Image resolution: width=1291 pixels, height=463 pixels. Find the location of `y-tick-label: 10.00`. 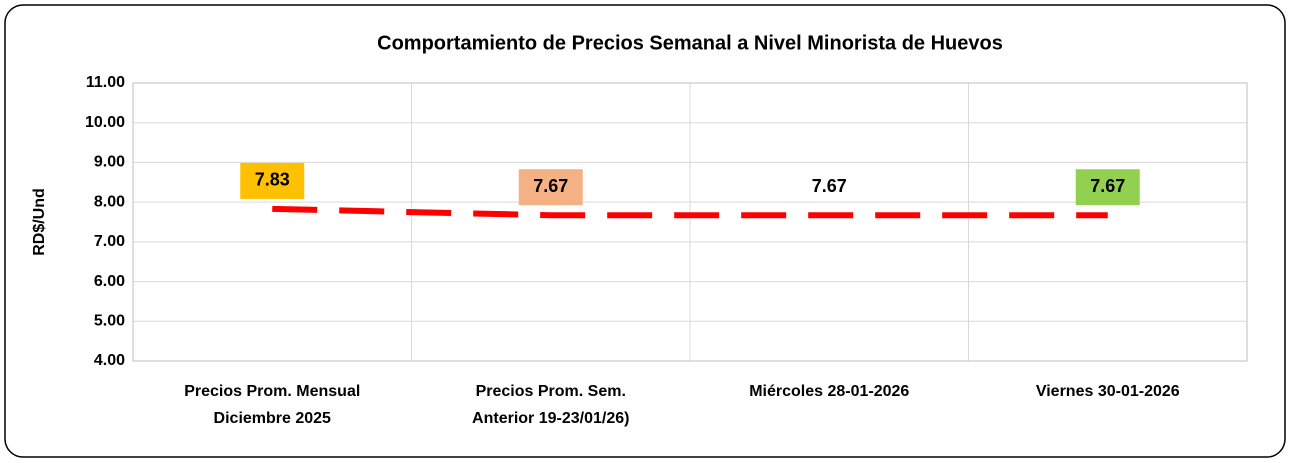

y-tick-label: 10.00 is located at coordinates (105, 122).